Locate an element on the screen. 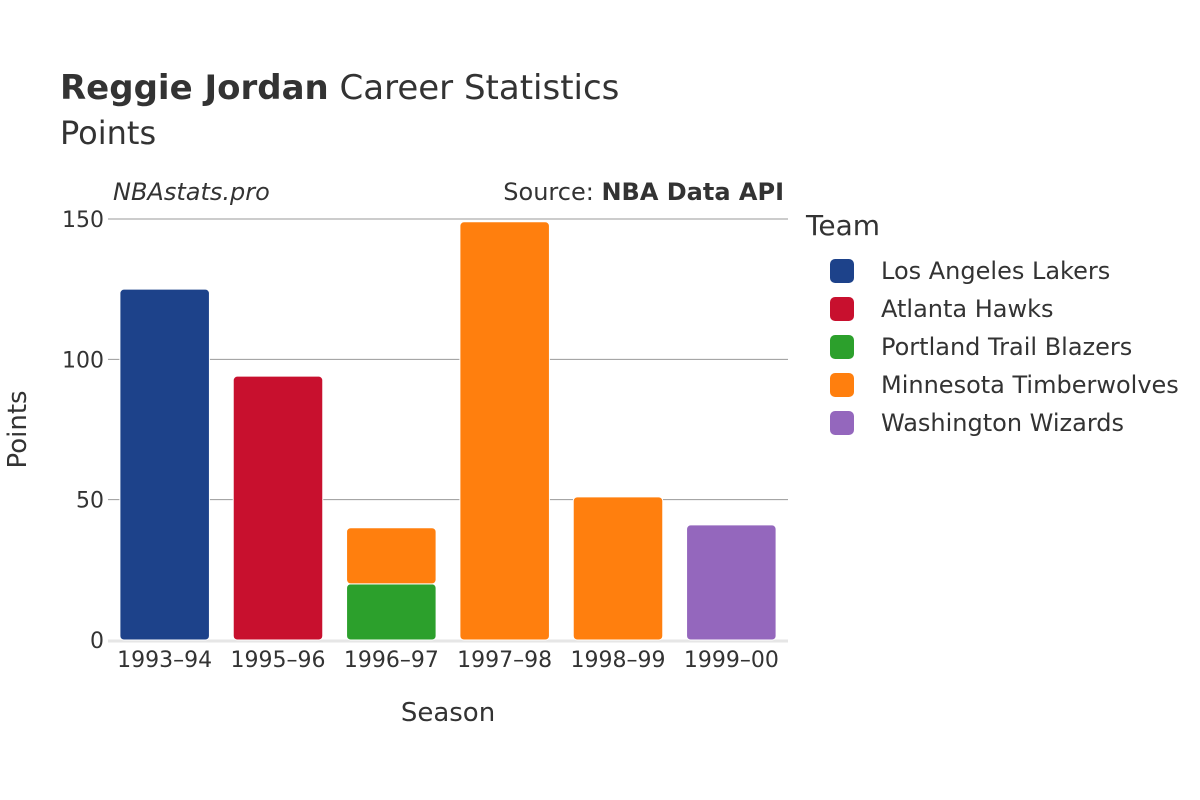 This screenshot has width=1200, height=800. legend-item: Los Angeles Lakers is located at coordinates (1004, 271).